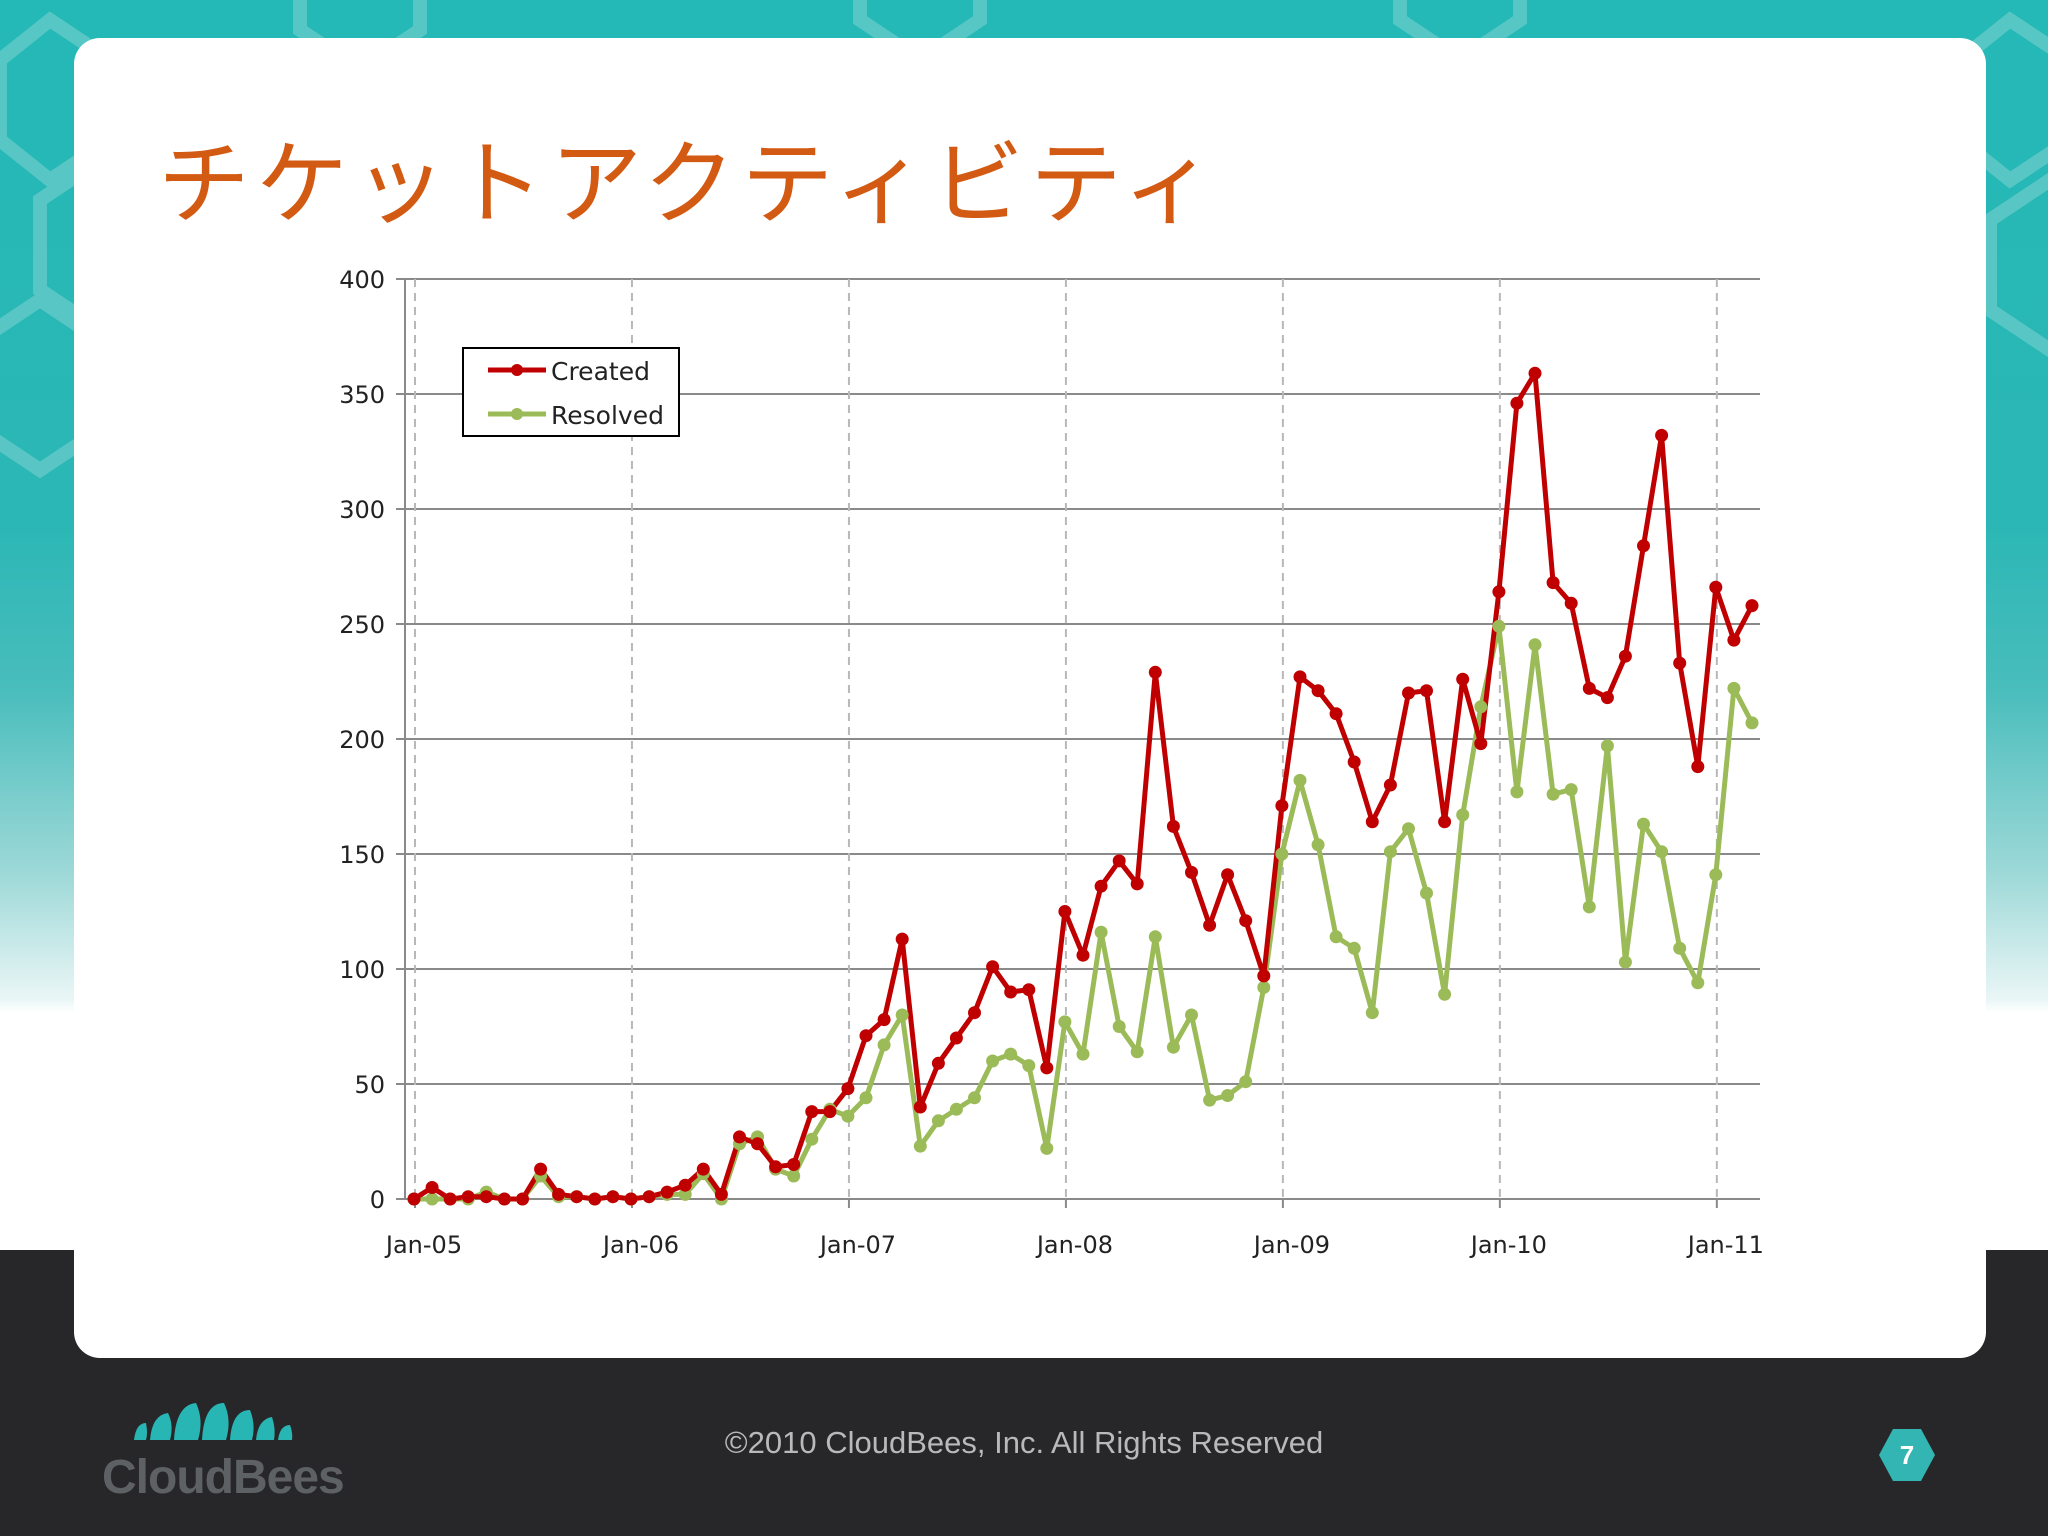 Image resolution: width=2048 pixels, height=1536 pixels. I want to click on x-tick-label: Jan-10, so click(1508, 1245).